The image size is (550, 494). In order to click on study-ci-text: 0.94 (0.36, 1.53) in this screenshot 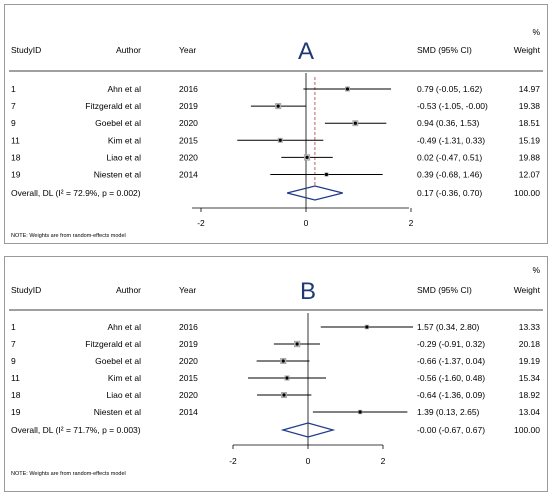, I will do `click(448, 123)`.